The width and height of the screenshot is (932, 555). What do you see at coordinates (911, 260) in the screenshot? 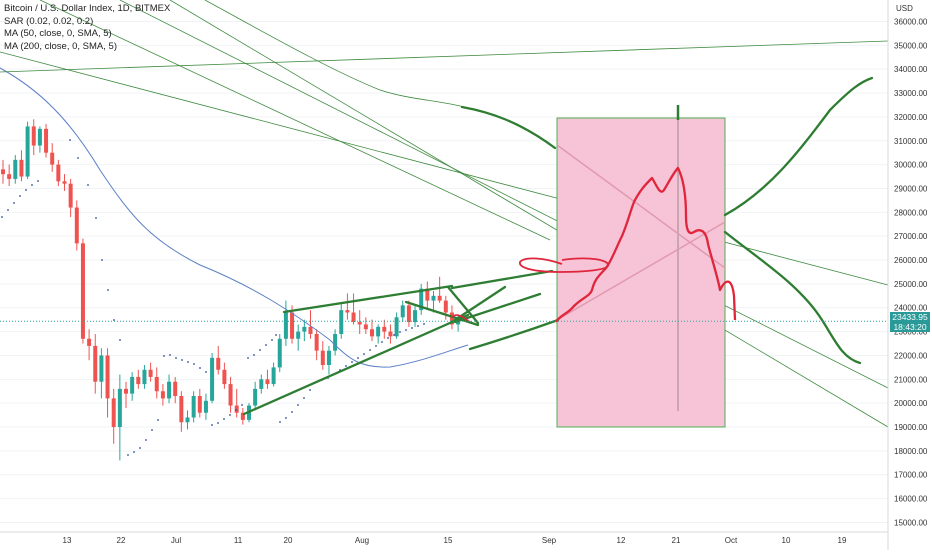
I see `price-tick-label: 26000.00` at bounding box center [911, 260].